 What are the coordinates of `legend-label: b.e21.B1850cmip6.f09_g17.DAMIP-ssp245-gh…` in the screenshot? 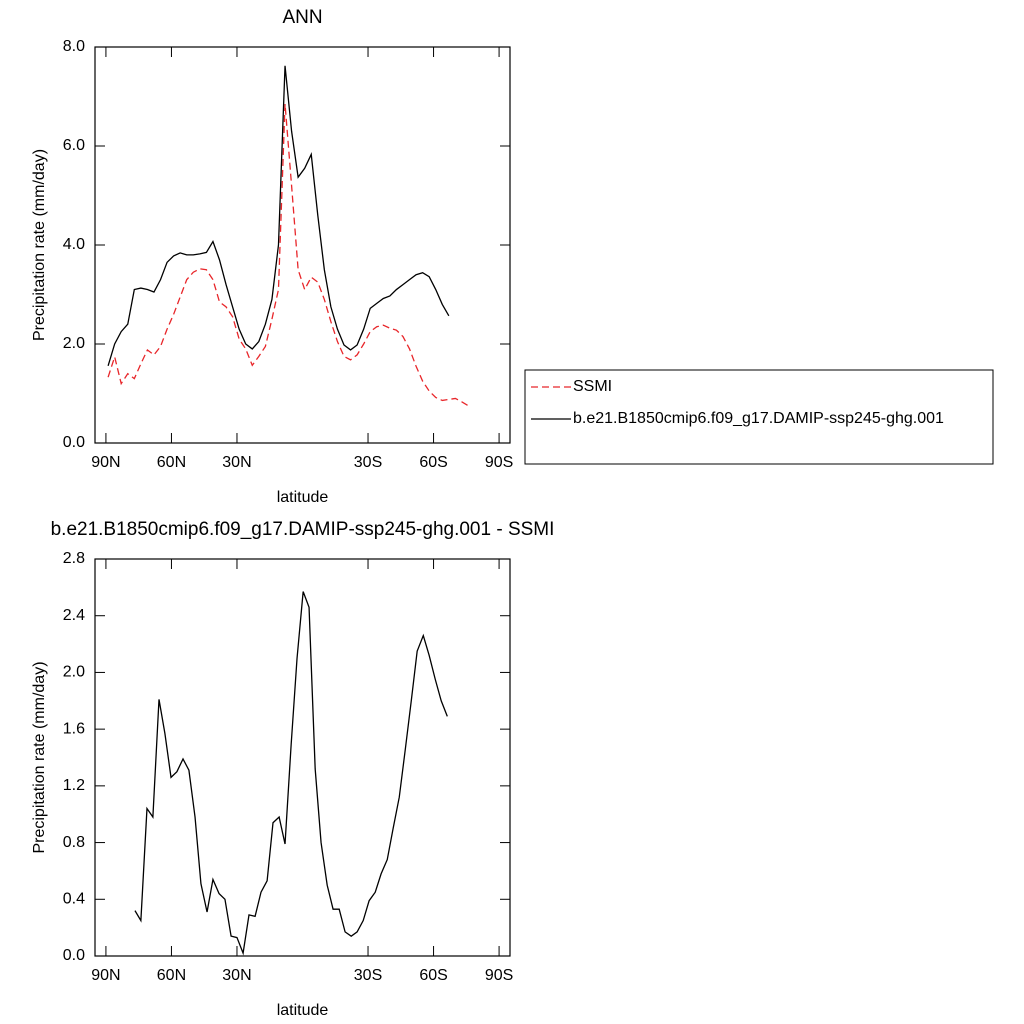 It's located at (758, 418).